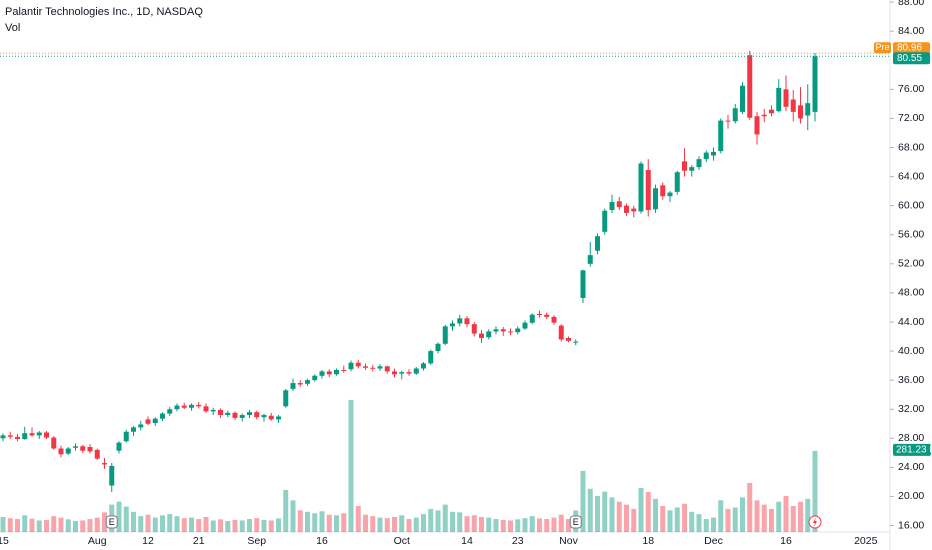  What do you see at coordinates (882, 47) in the screenshot?
I see `premarket-name: Pre` at bounding box center [882, 47].